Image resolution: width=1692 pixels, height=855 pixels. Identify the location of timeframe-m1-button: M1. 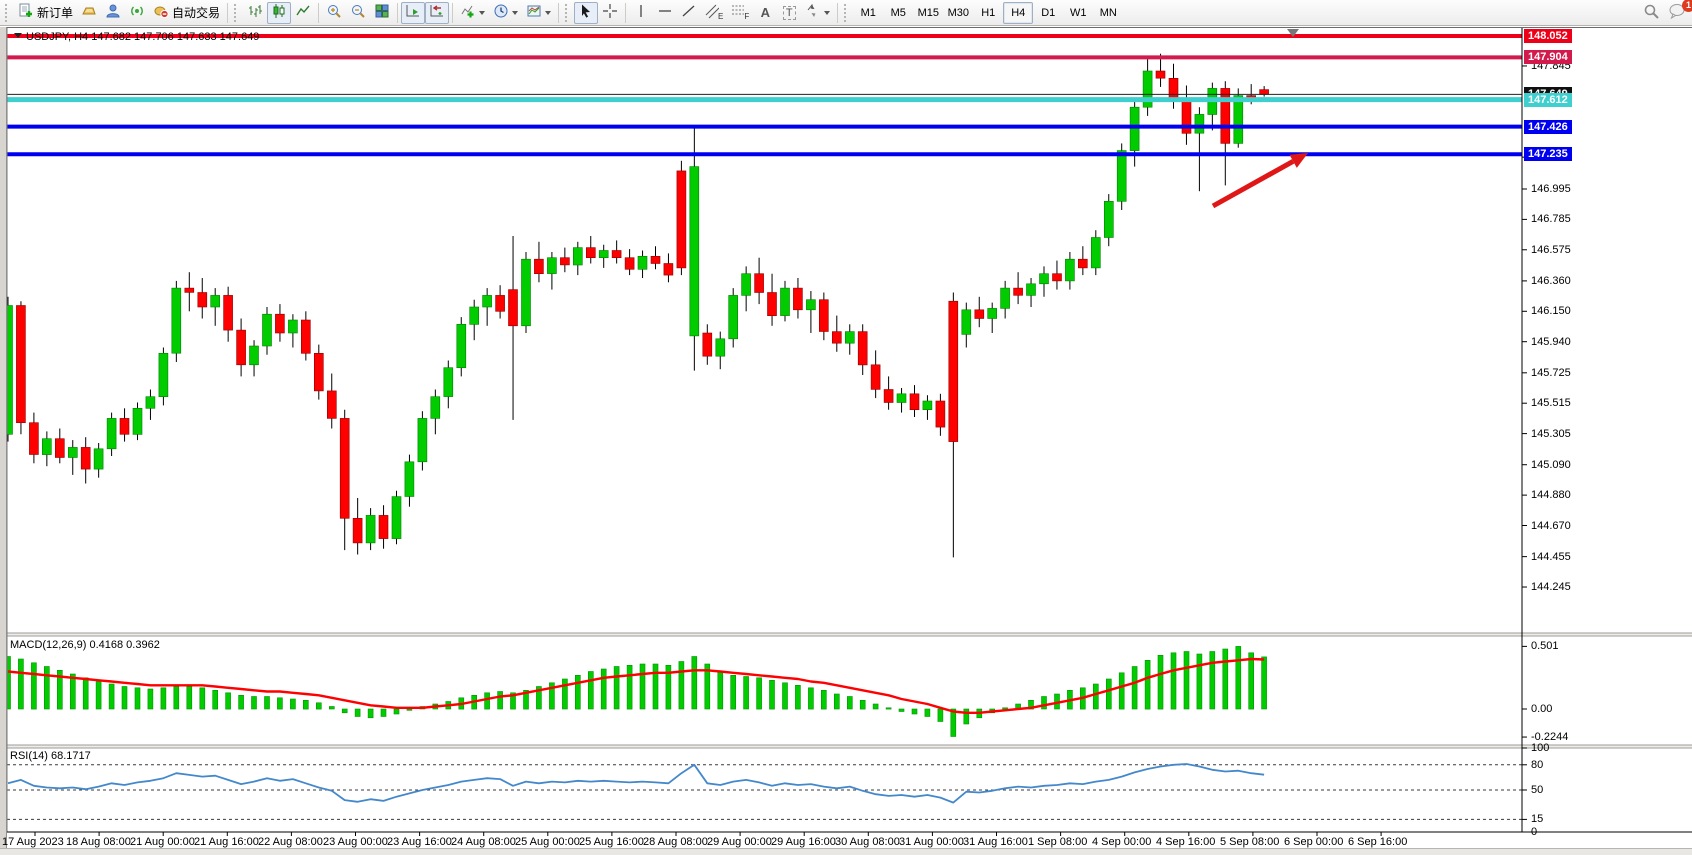
(868, 12).